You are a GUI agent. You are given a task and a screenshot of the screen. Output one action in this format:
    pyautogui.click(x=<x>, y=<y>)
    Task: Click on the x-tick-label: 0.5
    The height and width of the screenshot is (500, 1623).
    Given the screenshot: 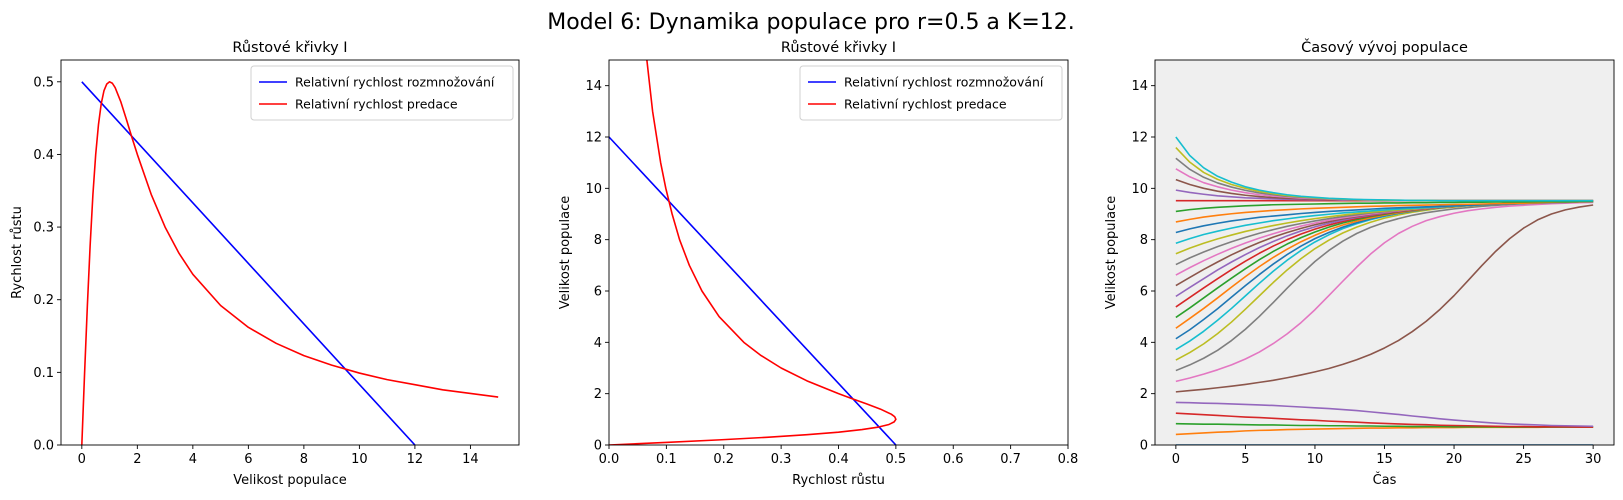 What is the action you would take?
    pyautogui.click(x=896, y=459)
    